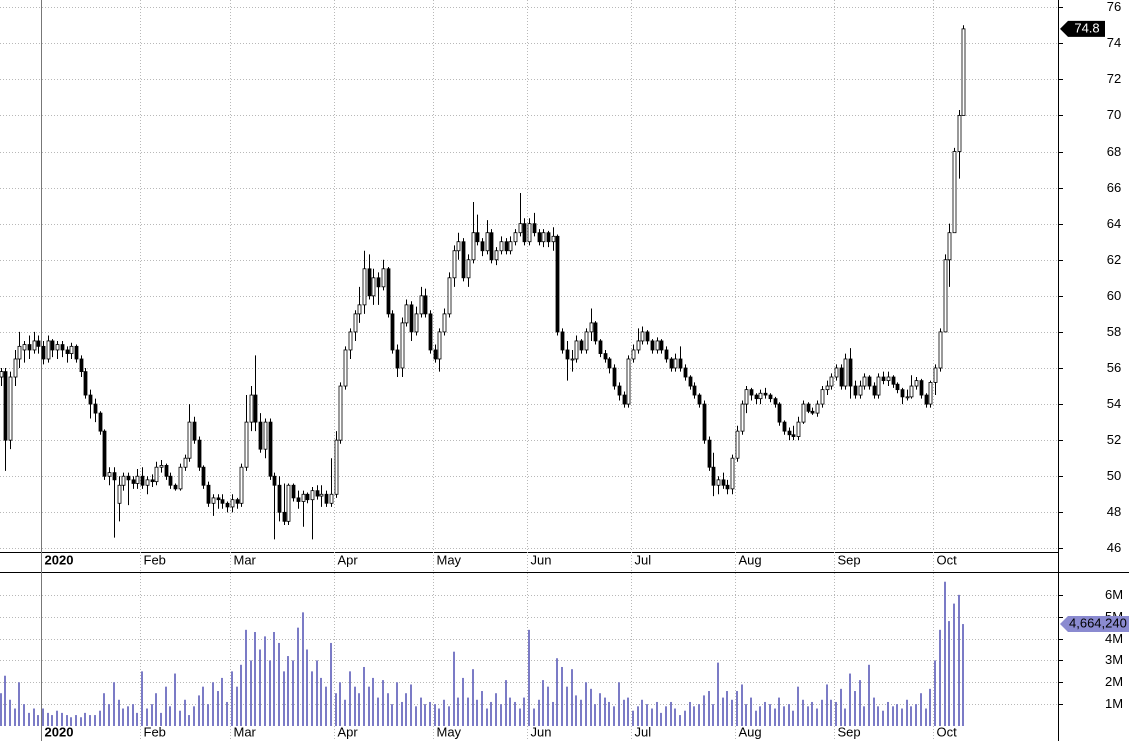 This screenshot has height=741, width=1129. Describe the element at coordinates (155, 559) in the screenshot. I see `x-tick-label: Feb` at that location.